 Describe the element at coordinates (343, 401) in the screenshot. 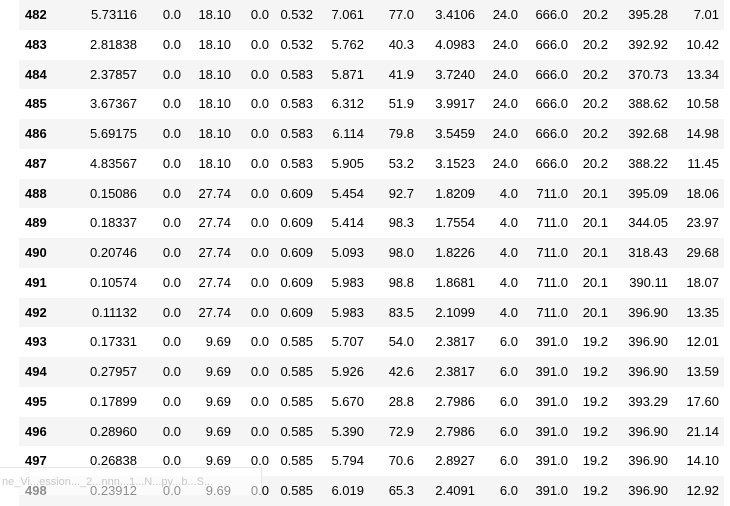

I see `table-cell: 5.670` at that location.